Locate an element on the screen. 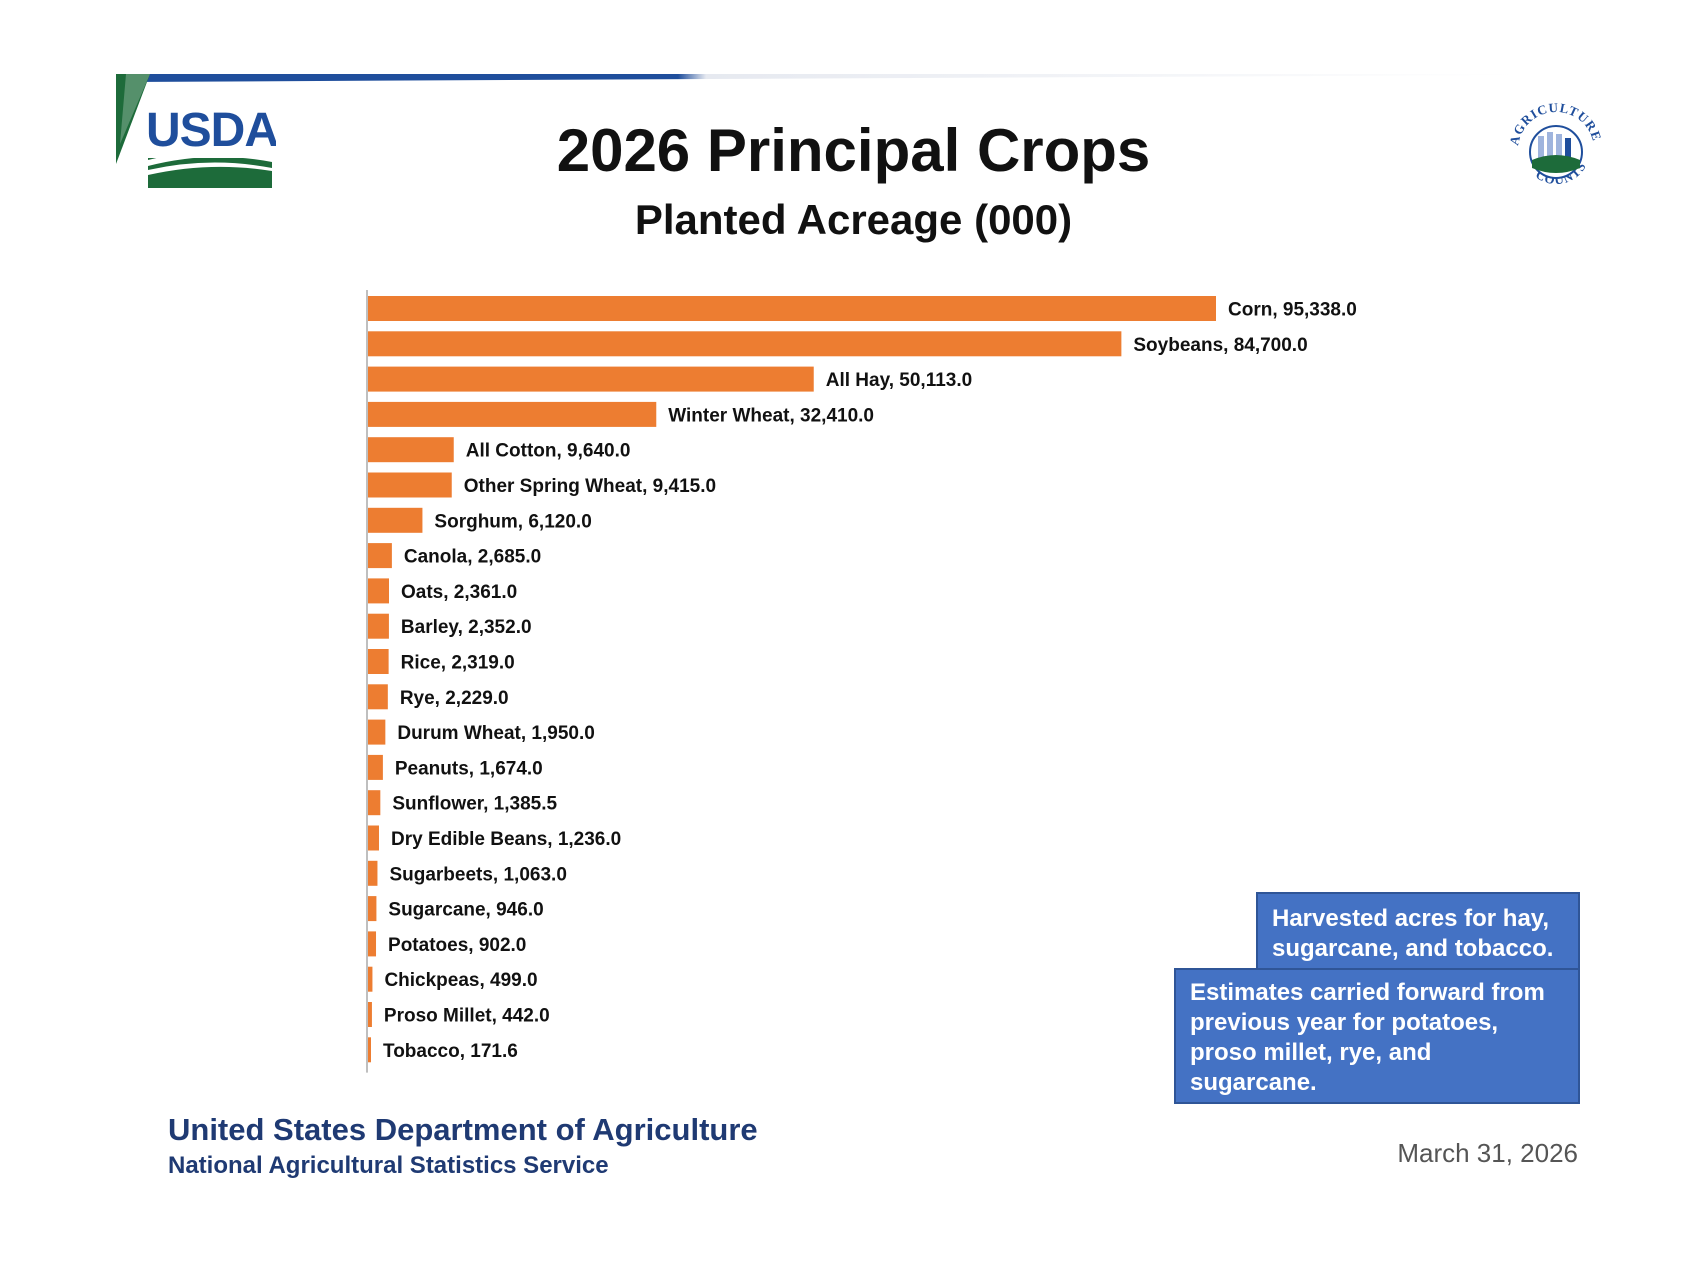 This screenshot has height=1280, width=1707. bar-canola is located at coordinates (380, 556).